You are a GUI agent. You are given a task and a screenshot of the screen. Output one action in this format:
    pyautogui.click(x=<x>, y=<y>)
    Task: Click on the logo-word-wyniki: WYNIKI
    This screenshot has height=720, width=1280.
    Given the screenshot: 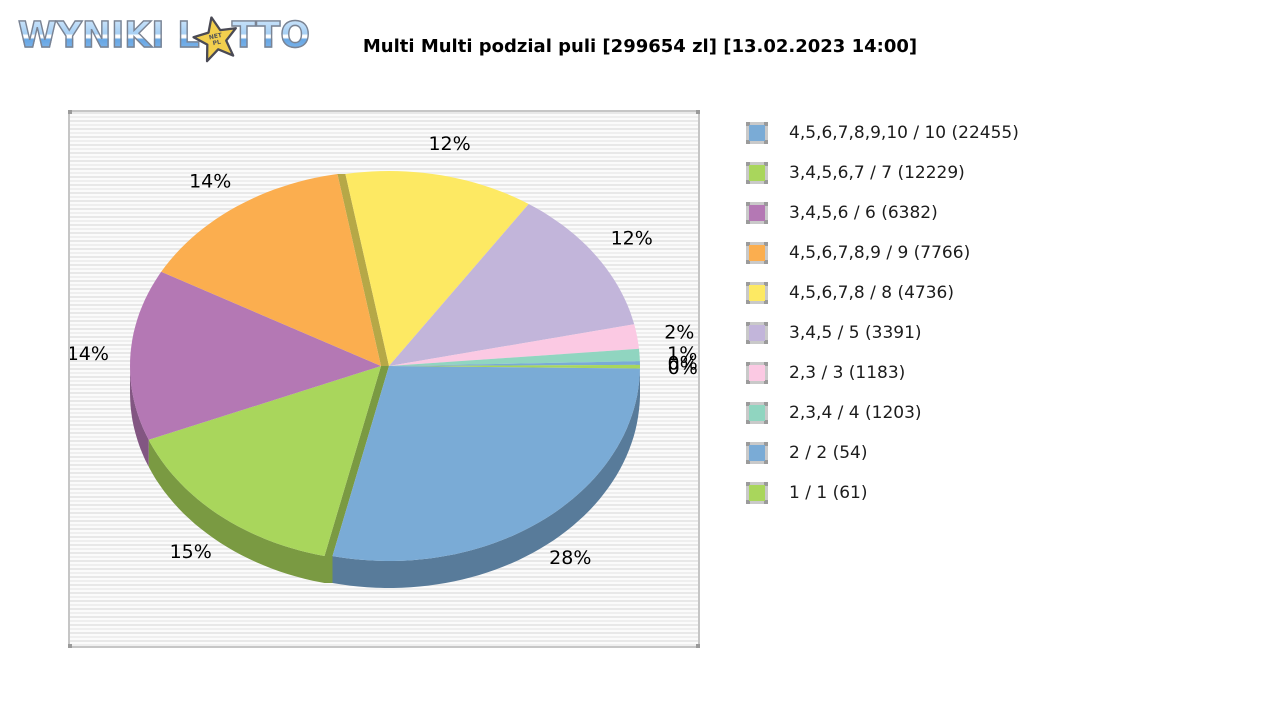 What is the action you would take?
    pyautogui.click(x=91, y=35)
    